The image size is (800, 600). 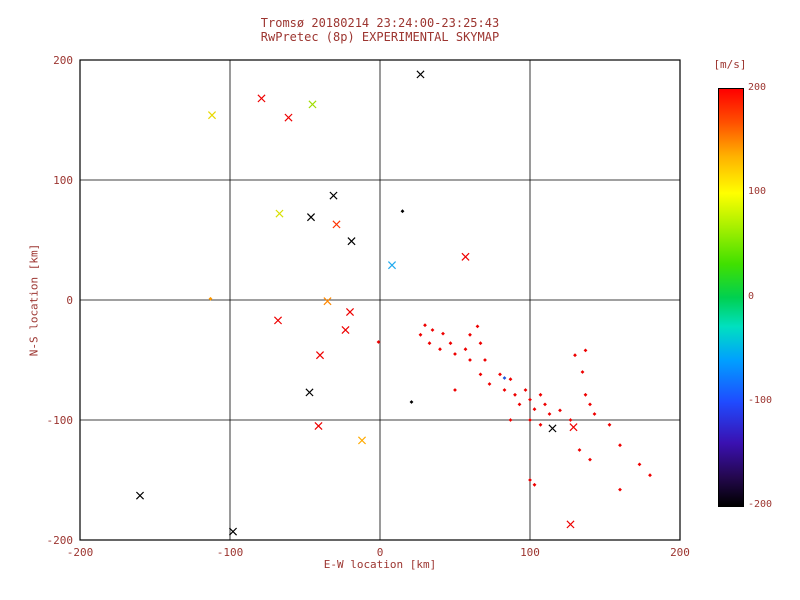 What do you see at coordinates (230, 552) in the screenshot?
I see `x-tick-label: -100` at bounding box center [230, 552].